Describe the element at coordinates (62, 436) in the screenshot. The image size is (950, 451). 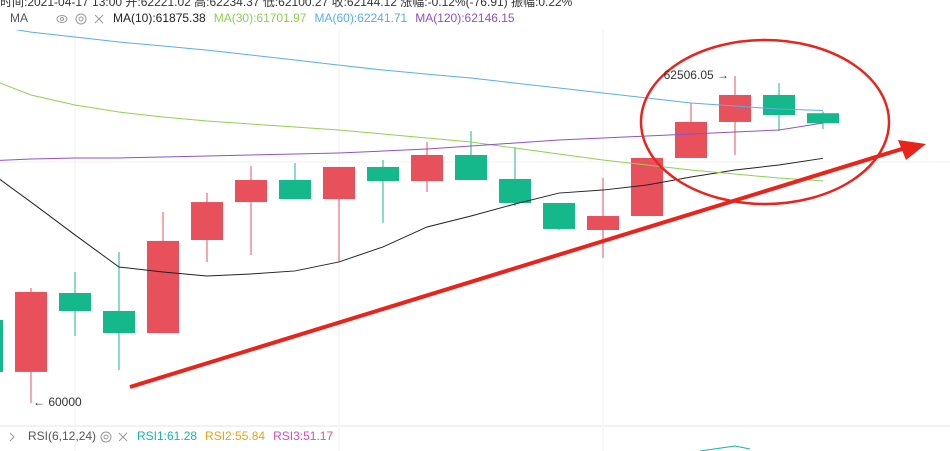
I see `rsi-title: RSI(6,12,24)` at that location.